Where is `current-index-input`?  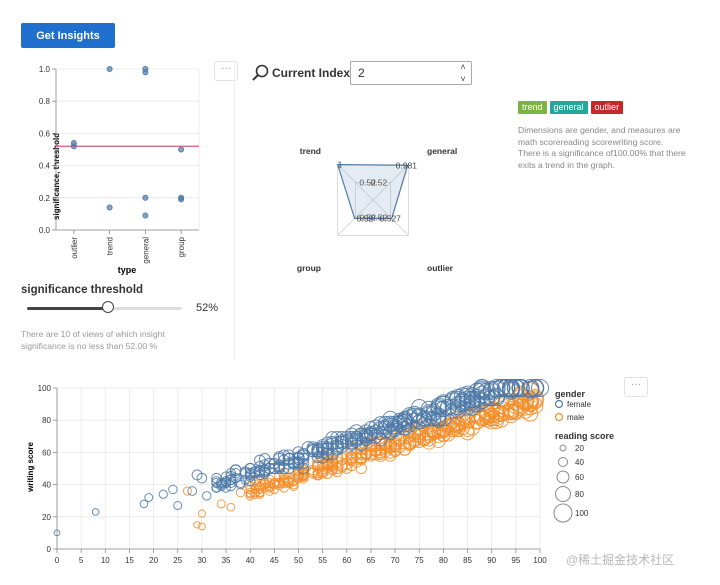
current-index-input is located at coordinates (411, 73).